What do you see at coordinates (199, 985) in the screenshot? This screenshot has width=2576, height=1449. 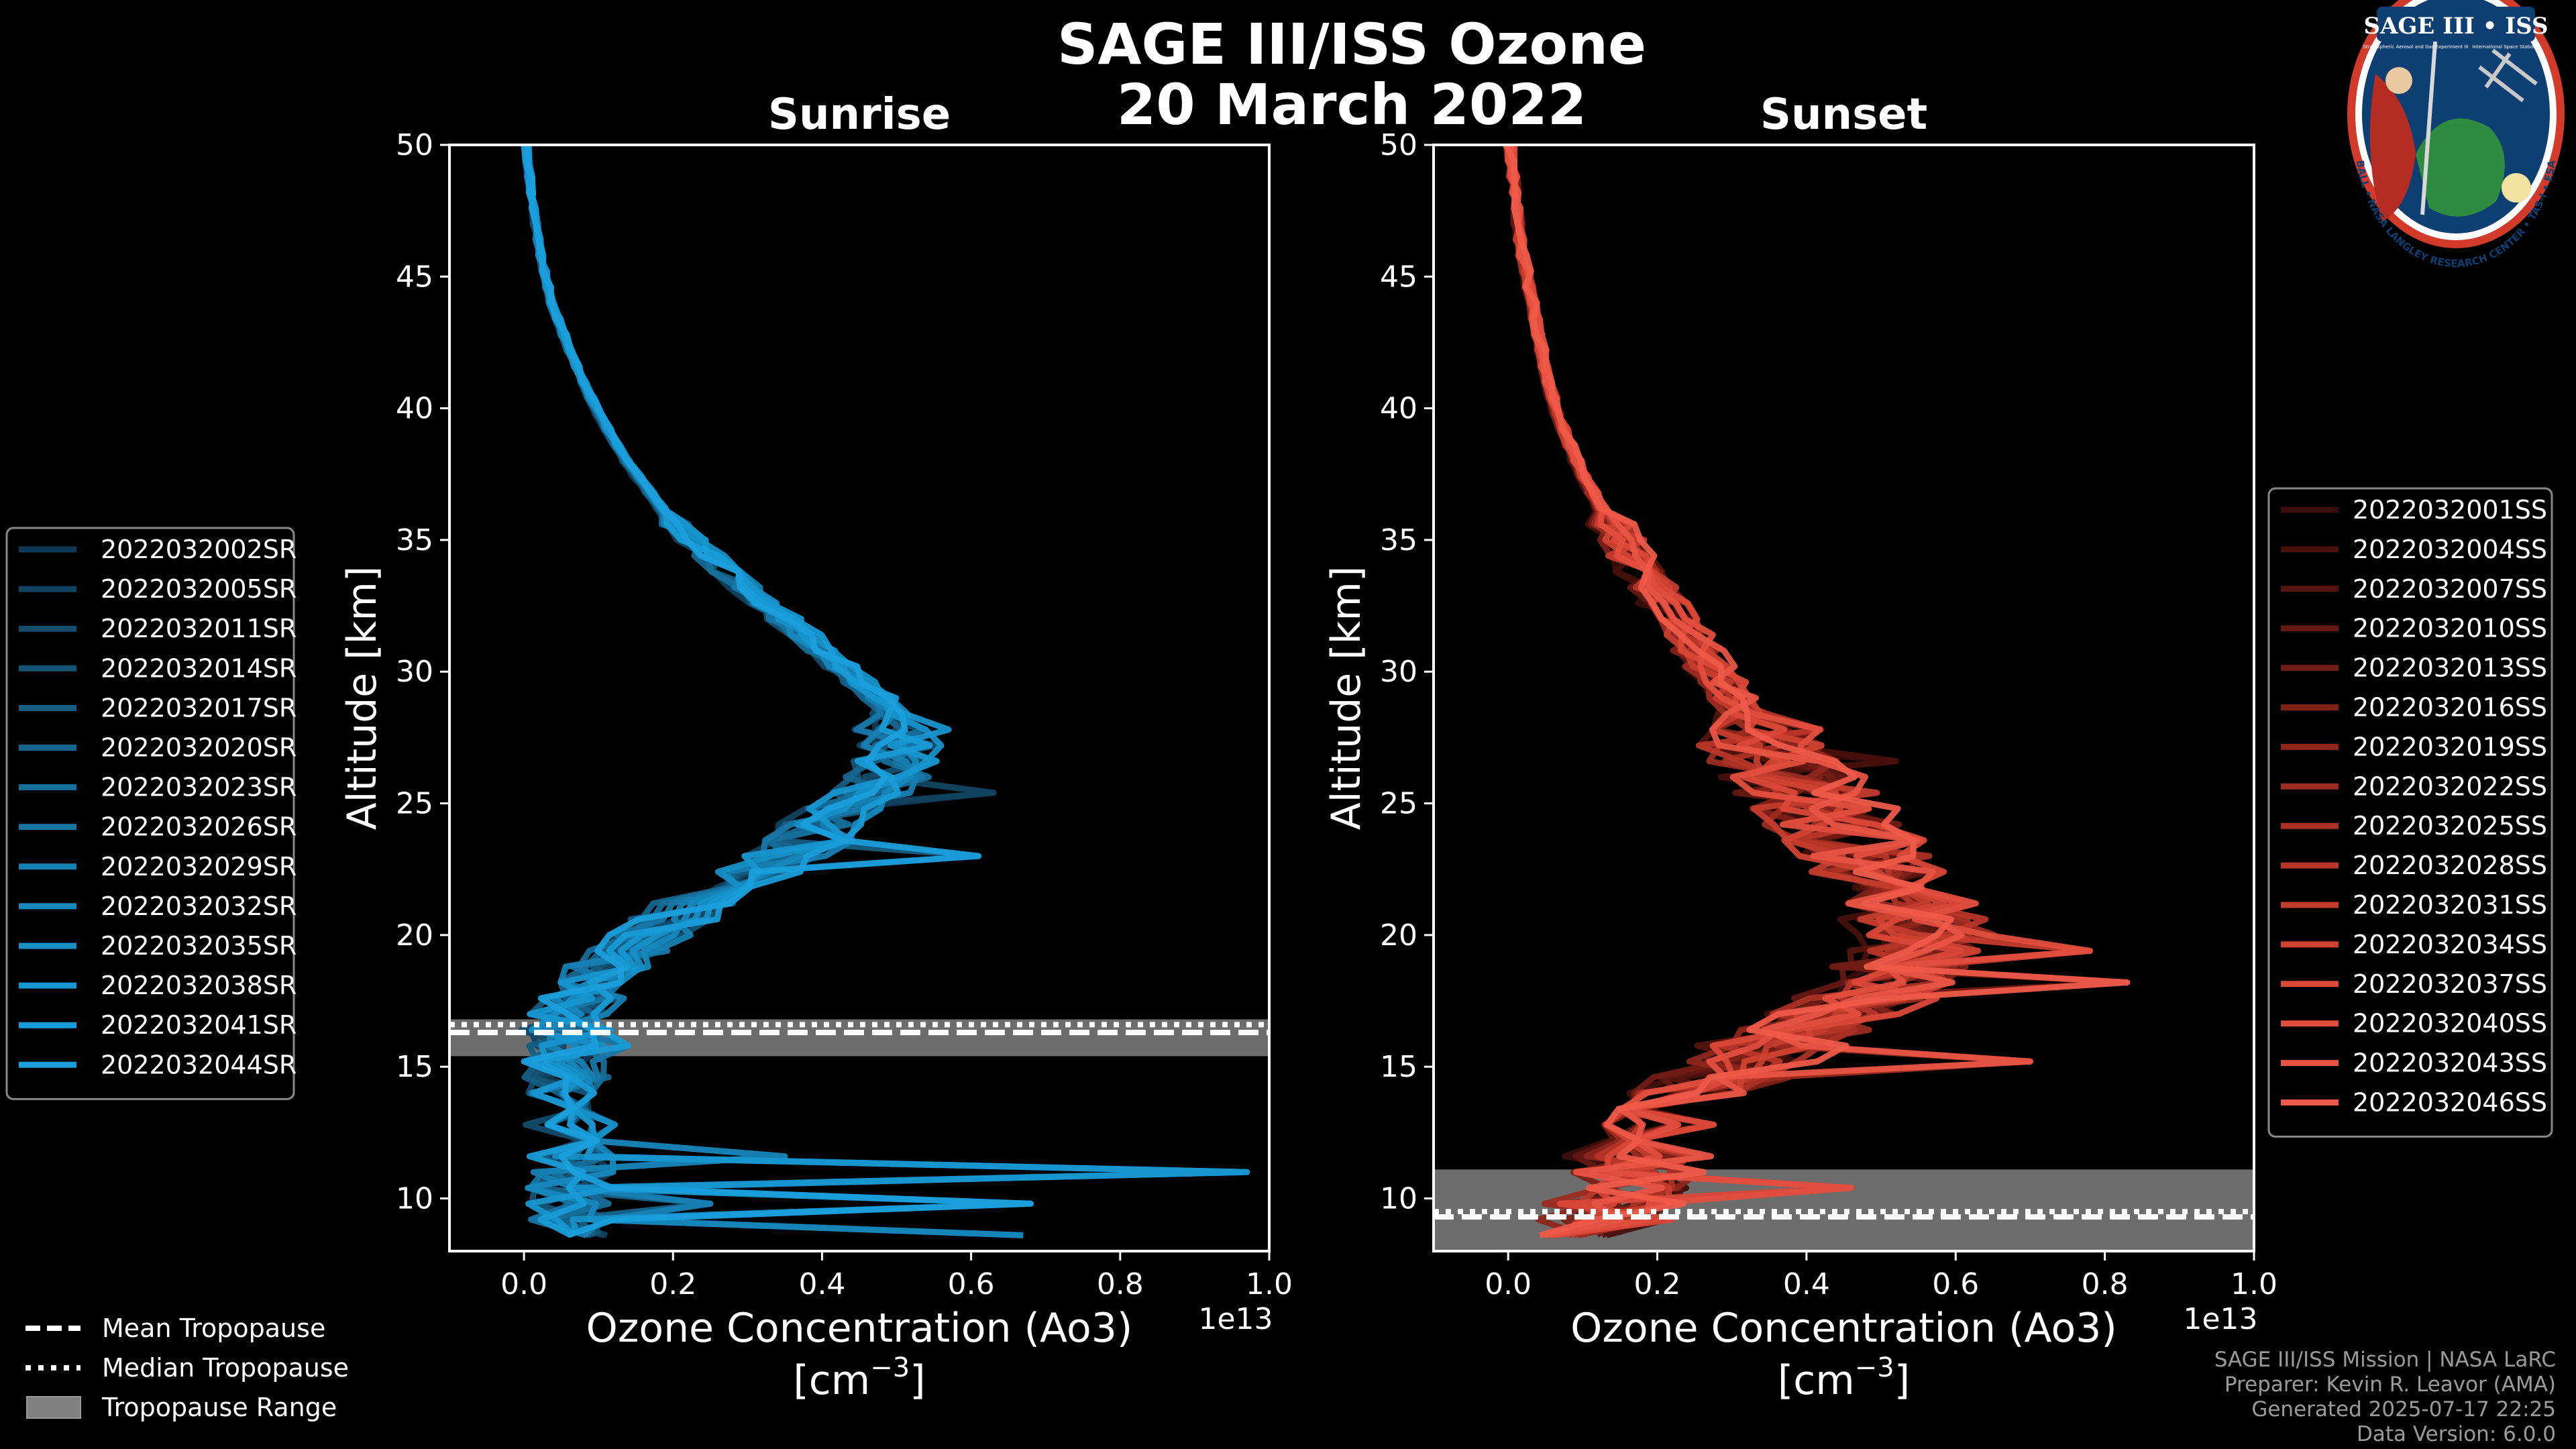 I see `legend-label: 2022032038SR` at bounding box center [199, 985].